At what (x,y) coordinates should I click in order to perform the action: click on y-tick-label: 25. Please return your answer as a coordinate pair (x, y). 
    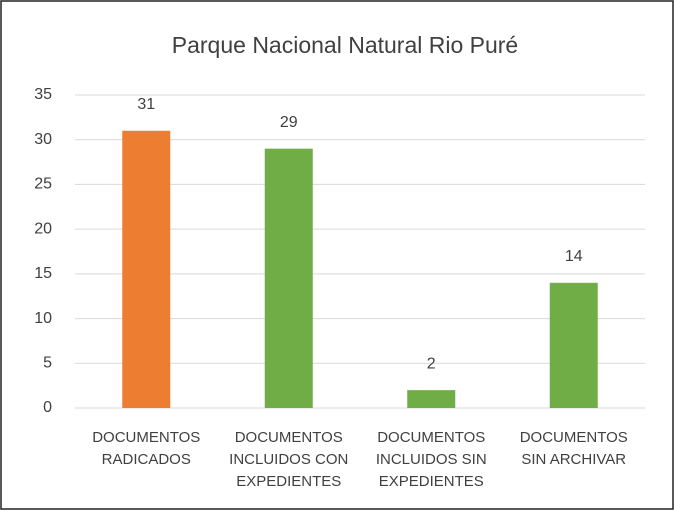
    Looking at the image, I should click on (43, 184).